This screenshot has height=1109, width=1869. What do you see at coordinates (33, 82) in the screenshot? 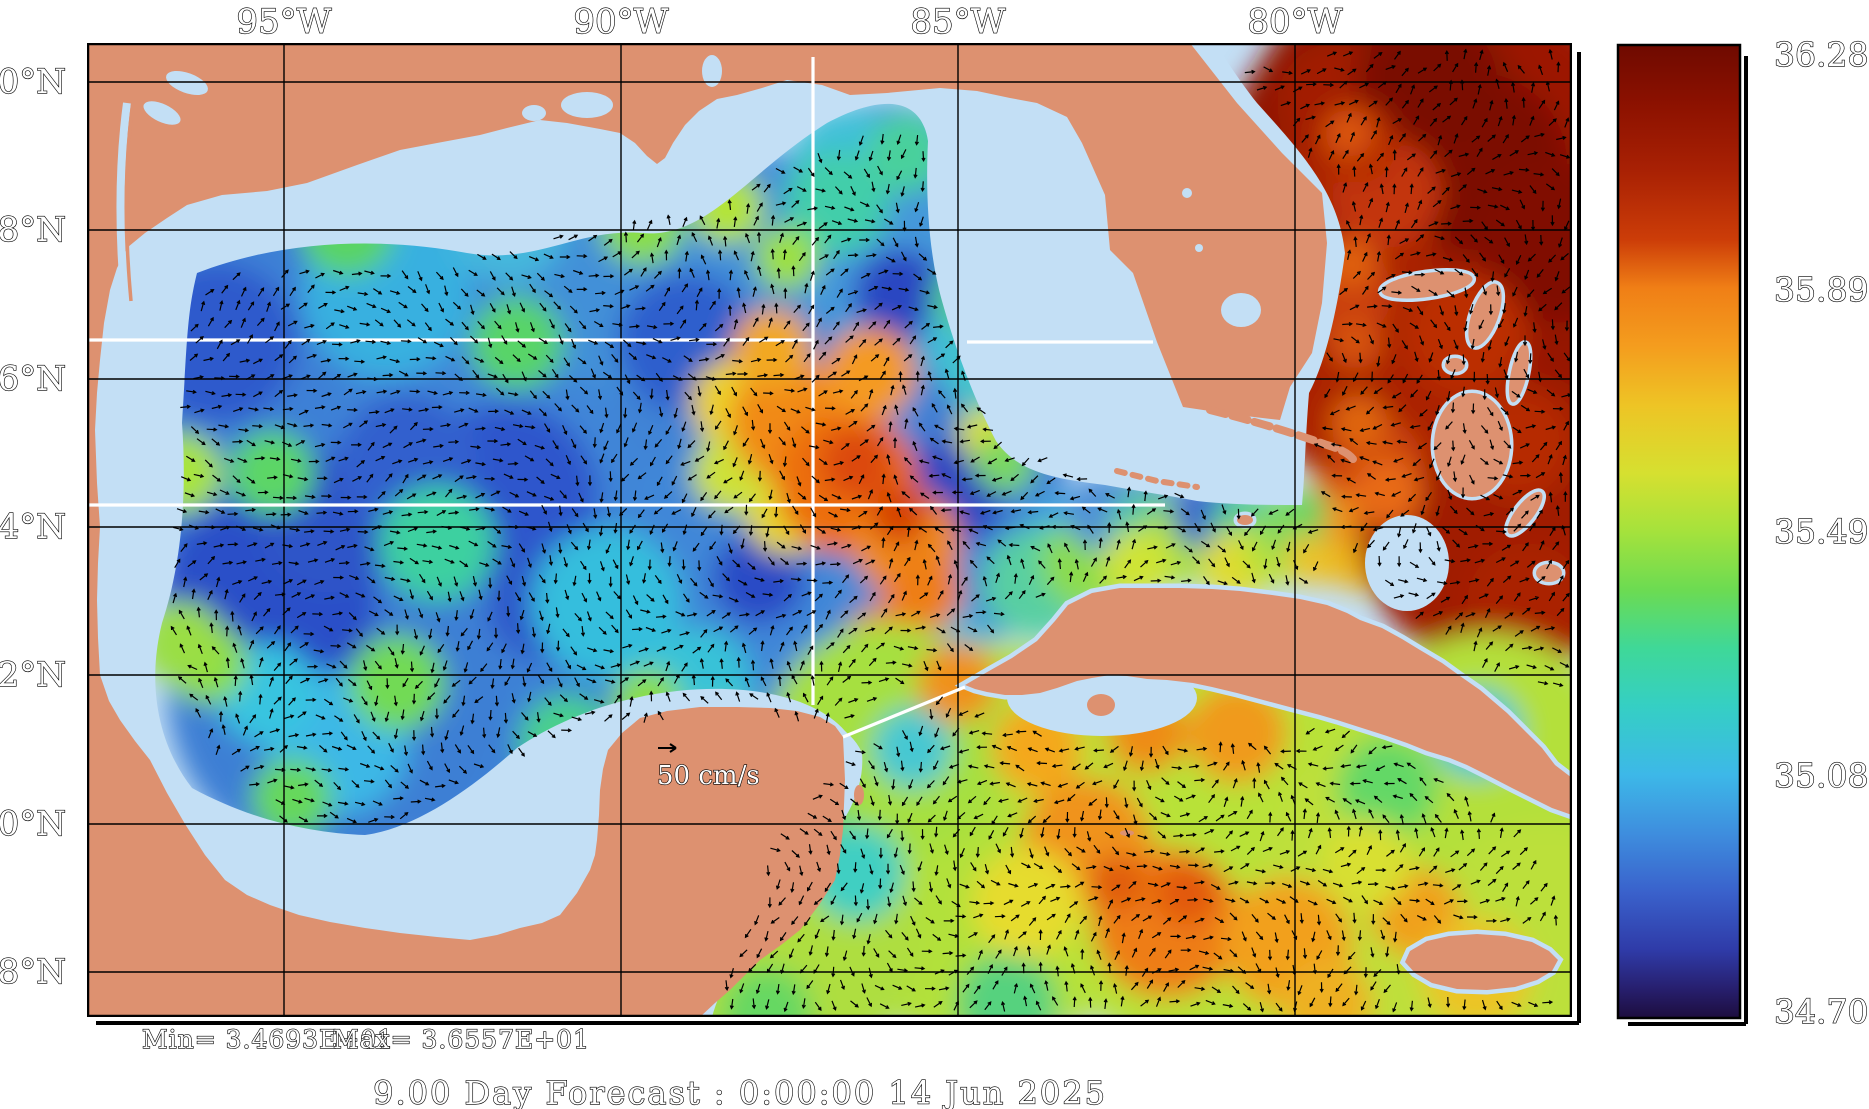
I see `lat-tick-label: 30°N` at bounding box center [33, 82].